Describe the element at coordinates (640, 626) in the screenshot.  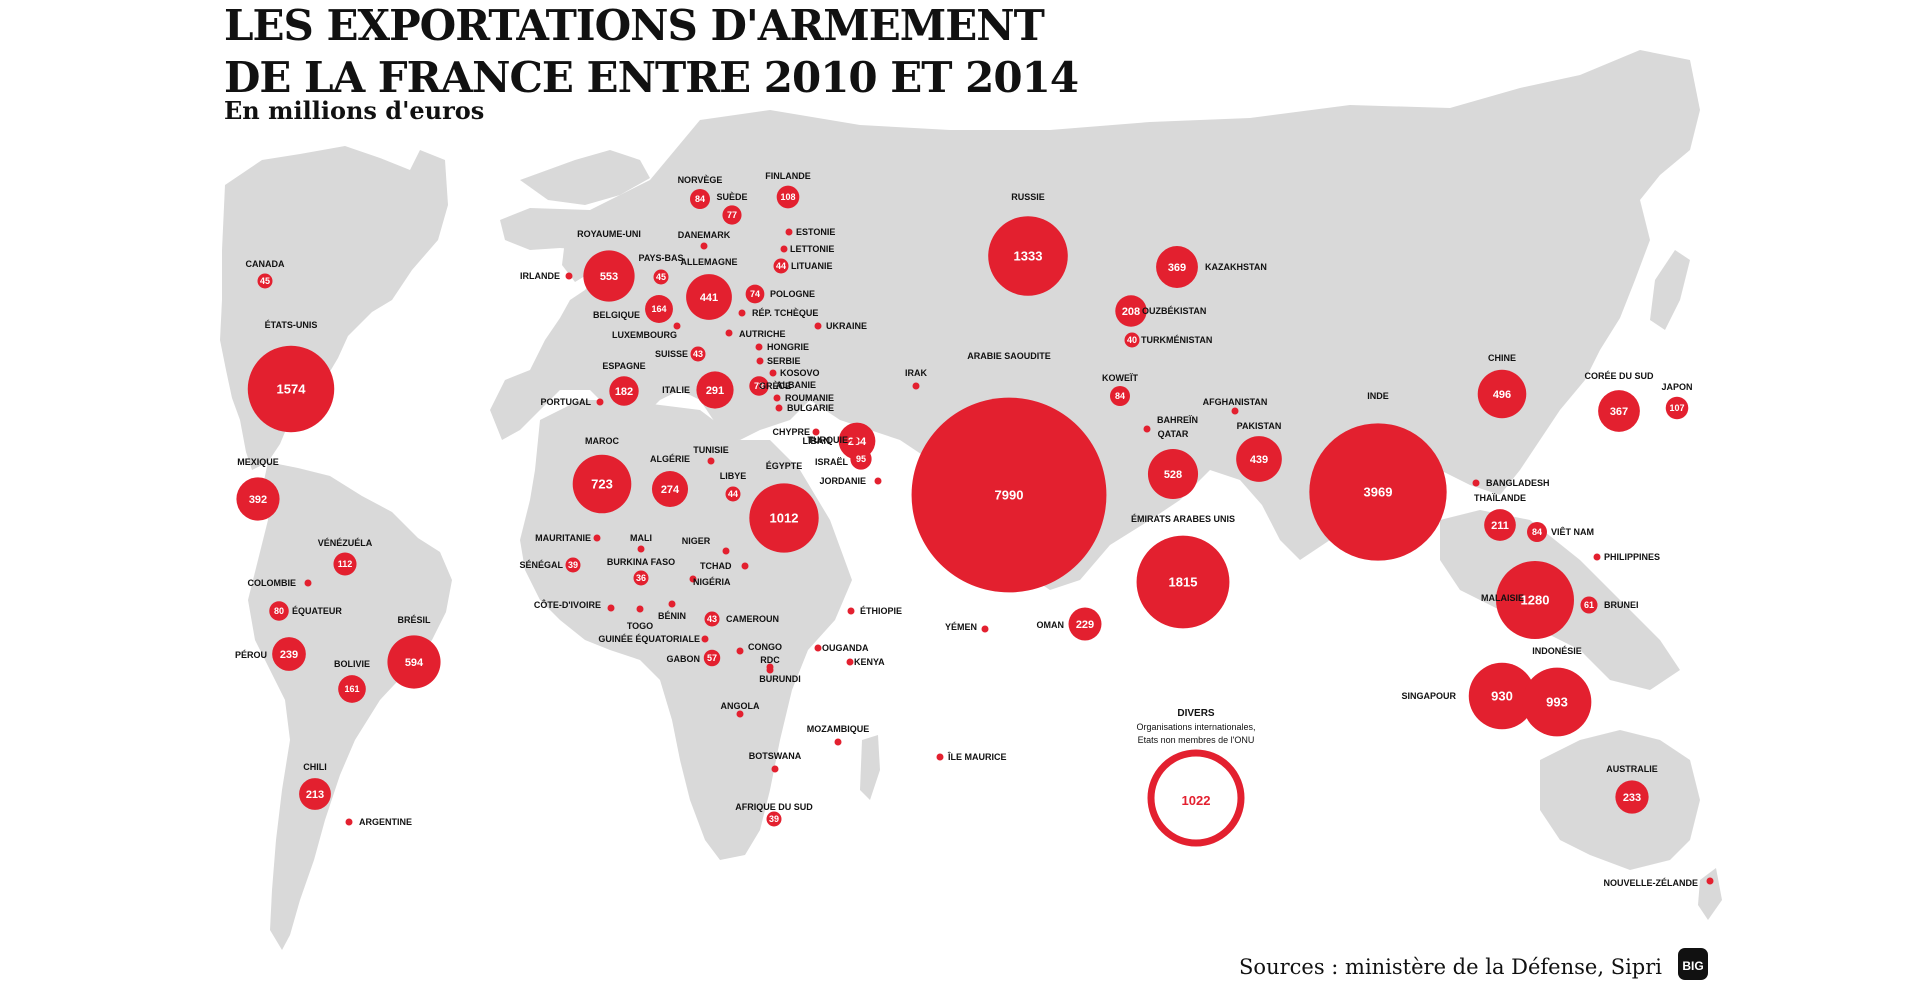
I see `label-togo: TOGO` at that location.